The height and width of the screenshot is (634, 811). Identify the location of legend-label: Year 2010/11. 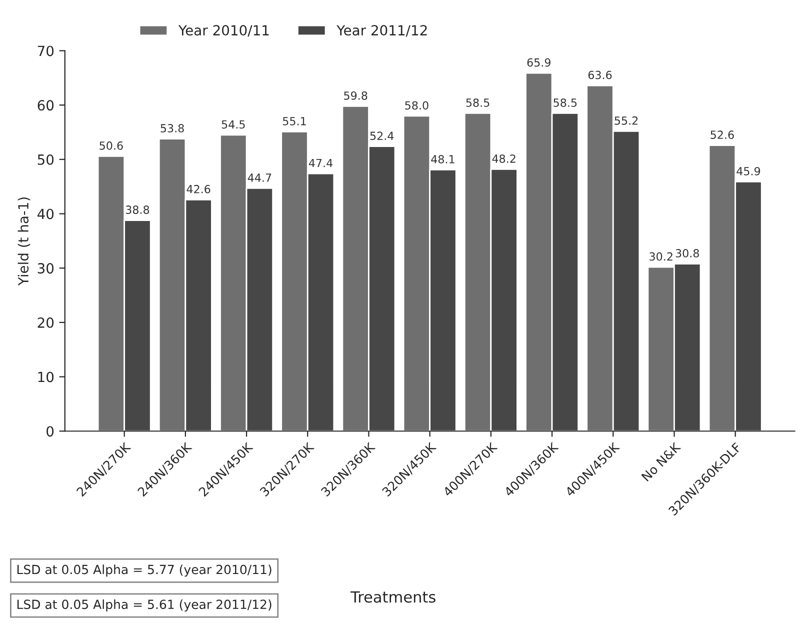
(223, 31).